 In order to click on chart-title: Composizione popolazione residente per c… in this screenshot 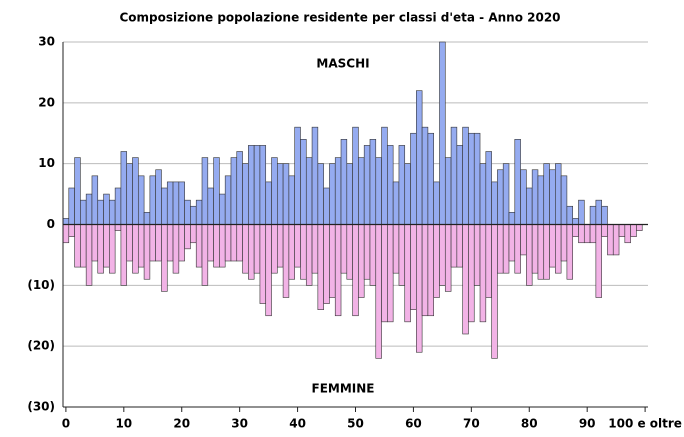, I will do `click(339, 18)`.